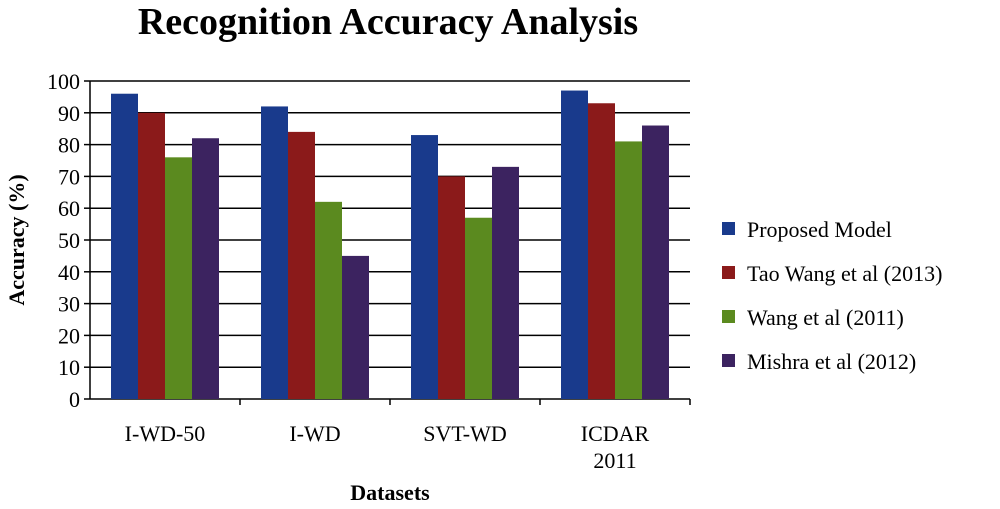 This screenshot has width=1000, height=509. Describe the element at coordinates (465, 433) in the screenshot. I see `x-tick-label: SVT-WD` at that location.